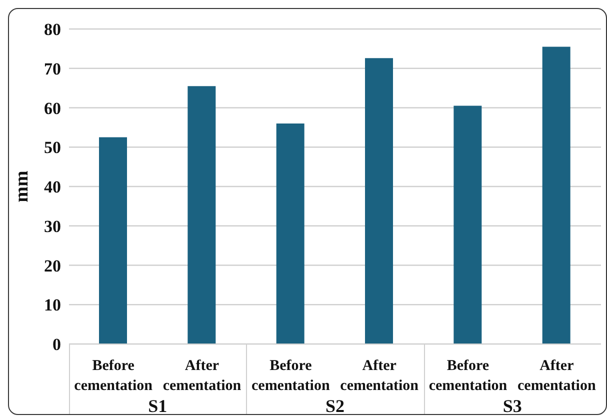  I want to click on y-tick-label: 60, so click(52, 108).